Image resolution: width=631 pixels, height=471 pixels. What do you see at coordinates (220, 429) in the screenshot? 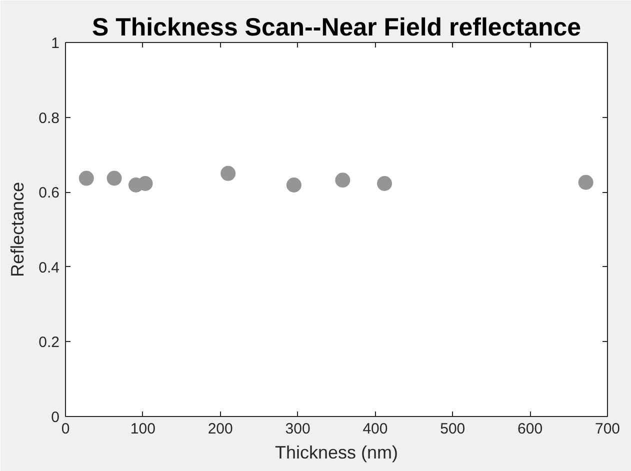
I see `x-tick-label: 200` at bounding box center [220, 429].